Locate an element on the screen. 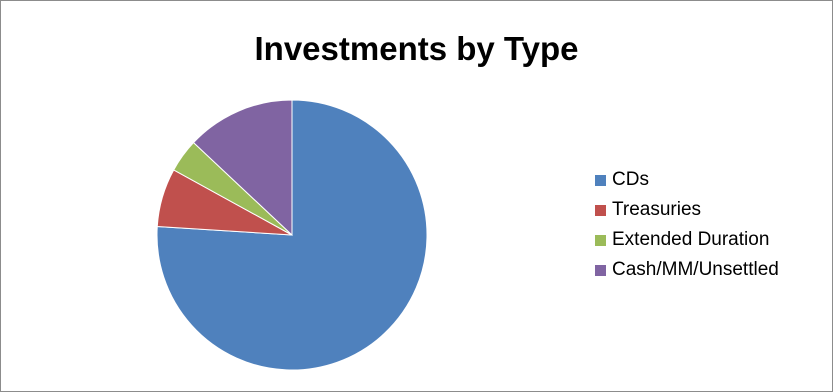  legend-label: Extended Duration is located at coordinates (691, 239).